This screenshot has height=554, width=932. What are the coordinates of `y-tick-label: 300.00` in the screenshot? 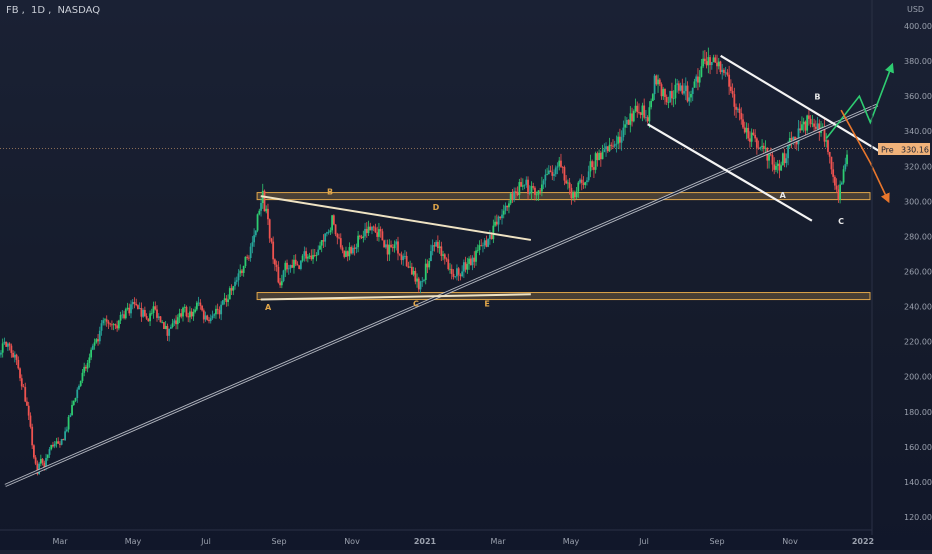 It's located at (918, 201).